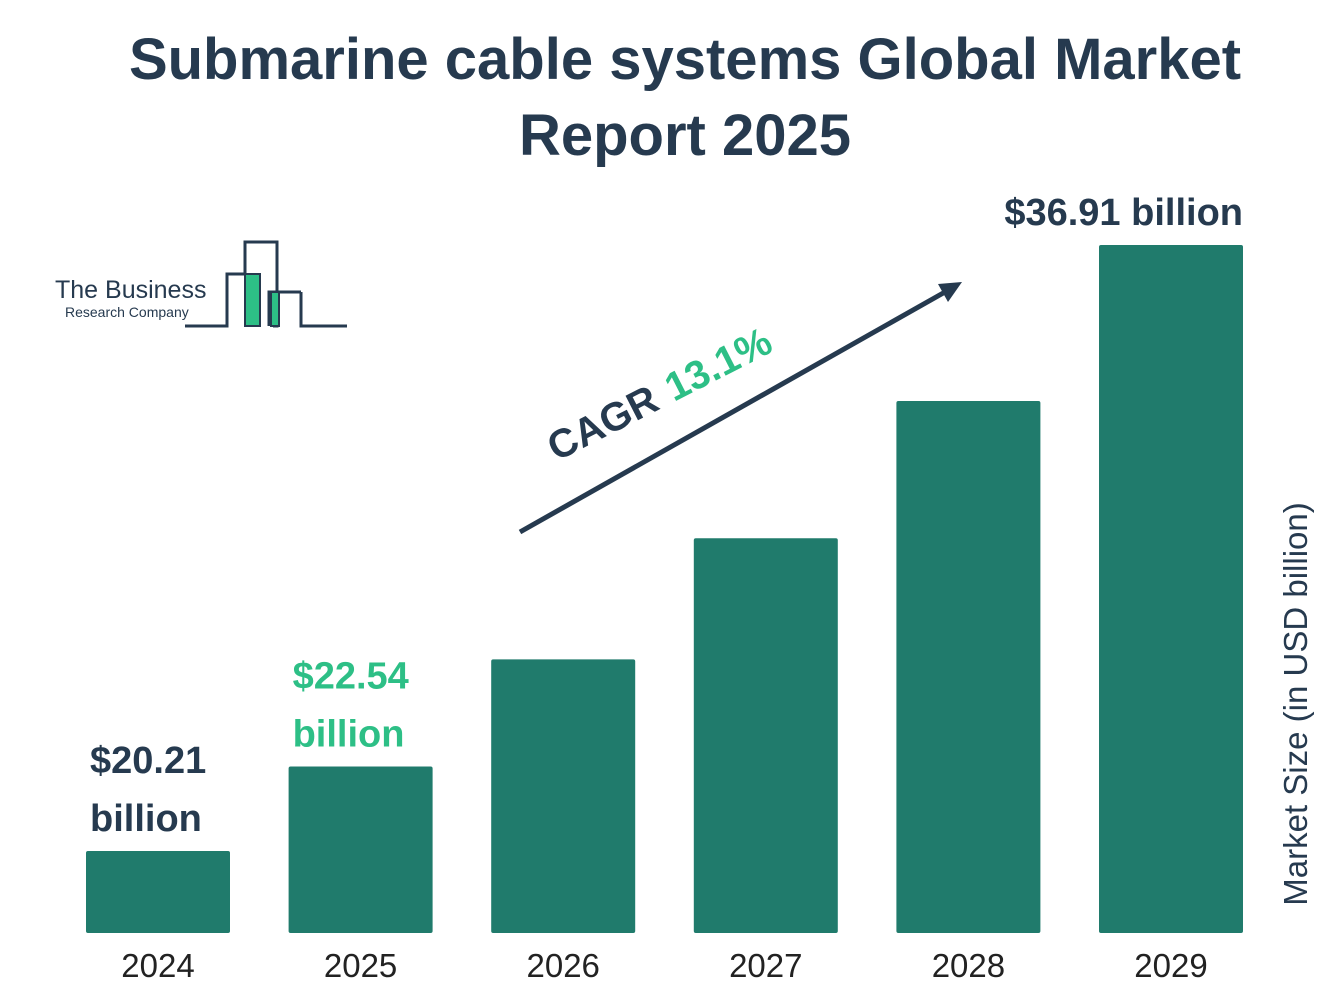 This screenshot has height=995, width=1329. I want to click on cagr-arrow-line, so click(732, 412).